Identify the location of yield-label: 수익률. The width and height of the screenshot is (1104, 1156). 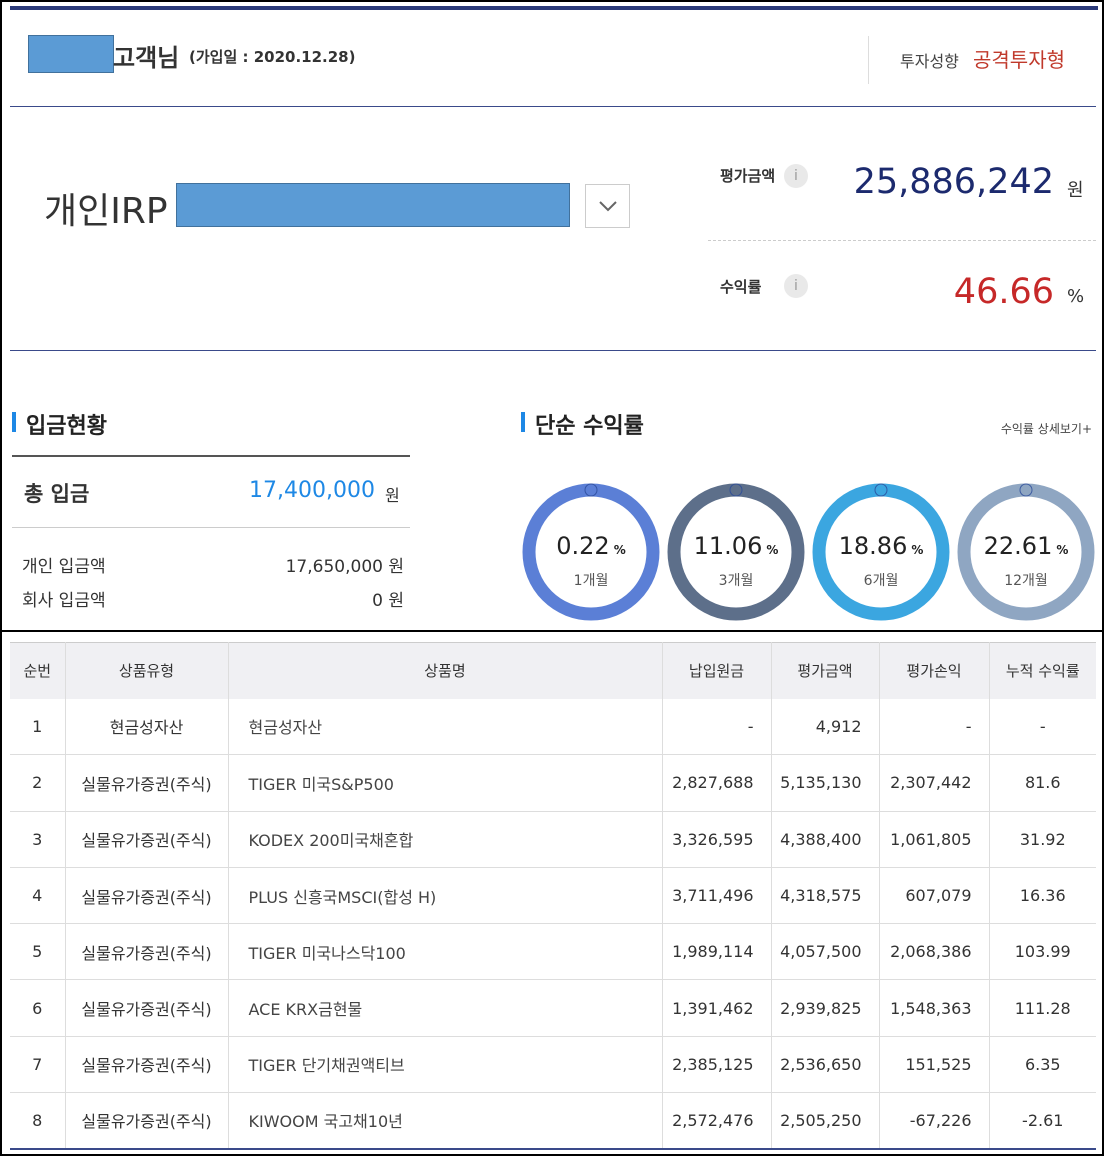
(741, 287).